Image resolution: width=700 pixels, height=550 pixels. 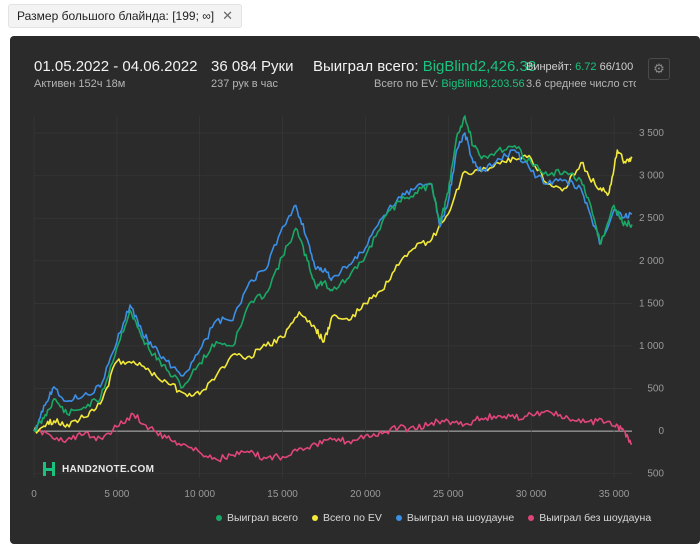 What do you see at coordinates (661, 431) in the screenshot?
I see `y-tick-label: 0` at bounding box center [661, 431].